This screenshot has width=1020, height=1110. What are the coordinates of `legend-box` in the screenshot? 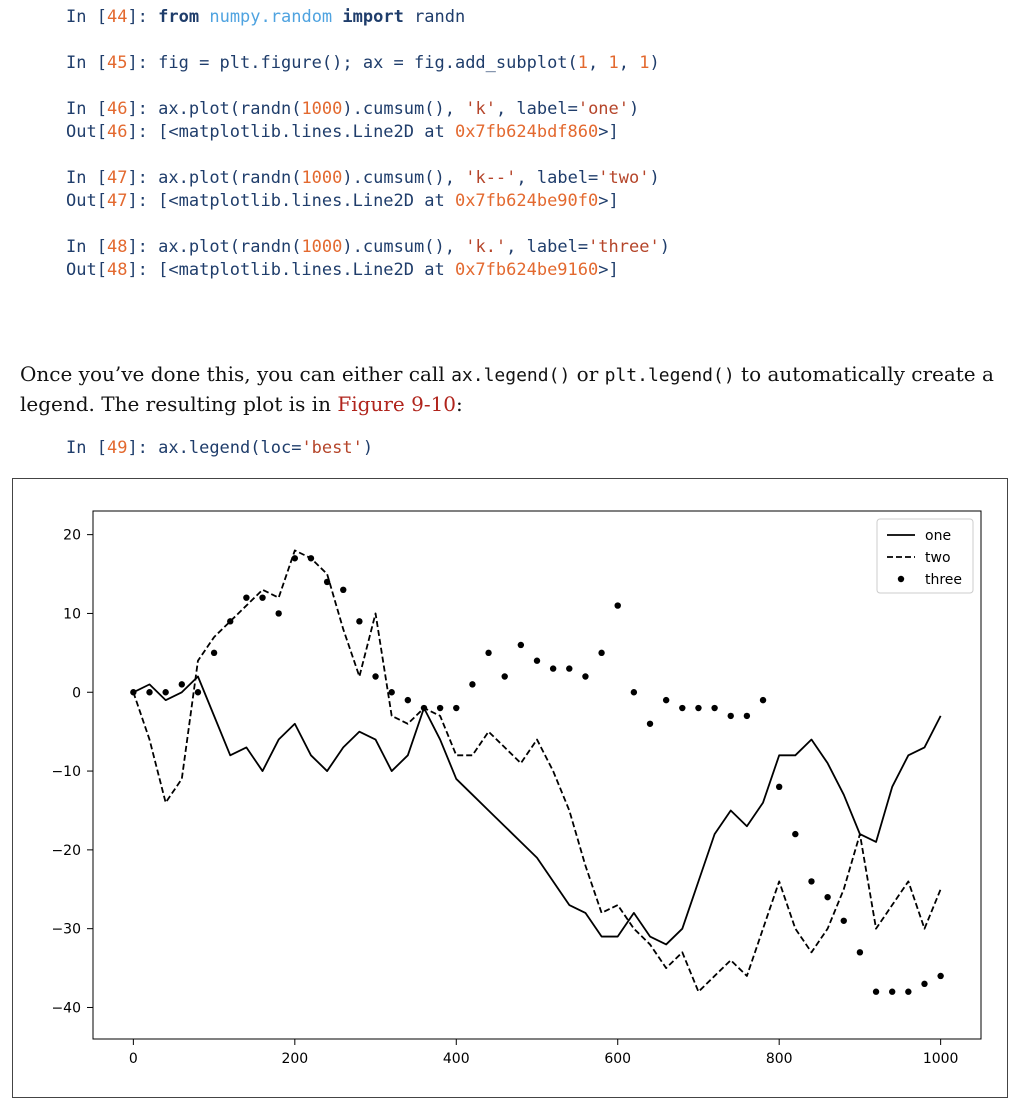 It's located at (925, 556).